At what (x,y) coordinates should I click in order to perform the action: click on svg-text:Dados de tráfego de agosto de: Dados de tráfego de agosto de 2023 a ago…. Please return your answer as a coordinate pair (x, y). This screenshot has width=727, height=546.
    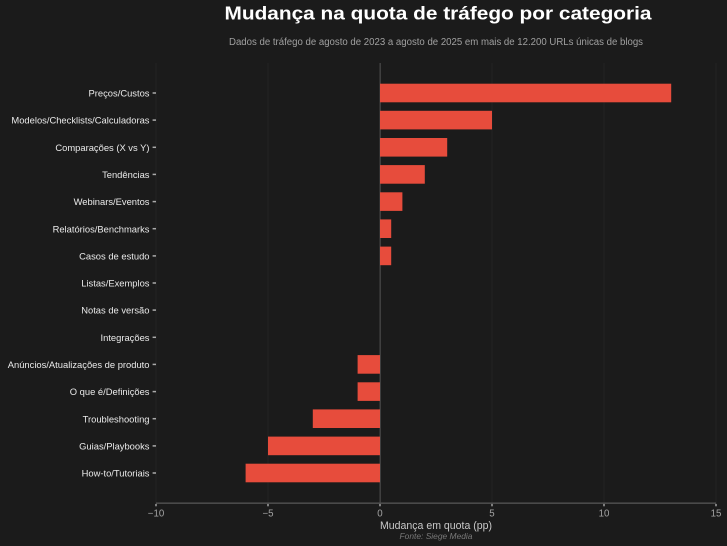
    Looking at the image, I should click on (436, 42).